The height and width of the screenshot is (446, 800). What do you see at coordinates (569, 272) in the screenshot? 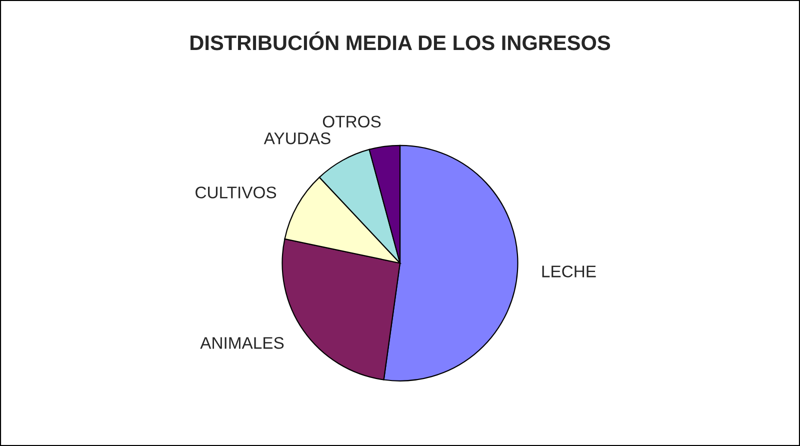
I see `slice-label: LECHE` at bounding box center [569, 272].